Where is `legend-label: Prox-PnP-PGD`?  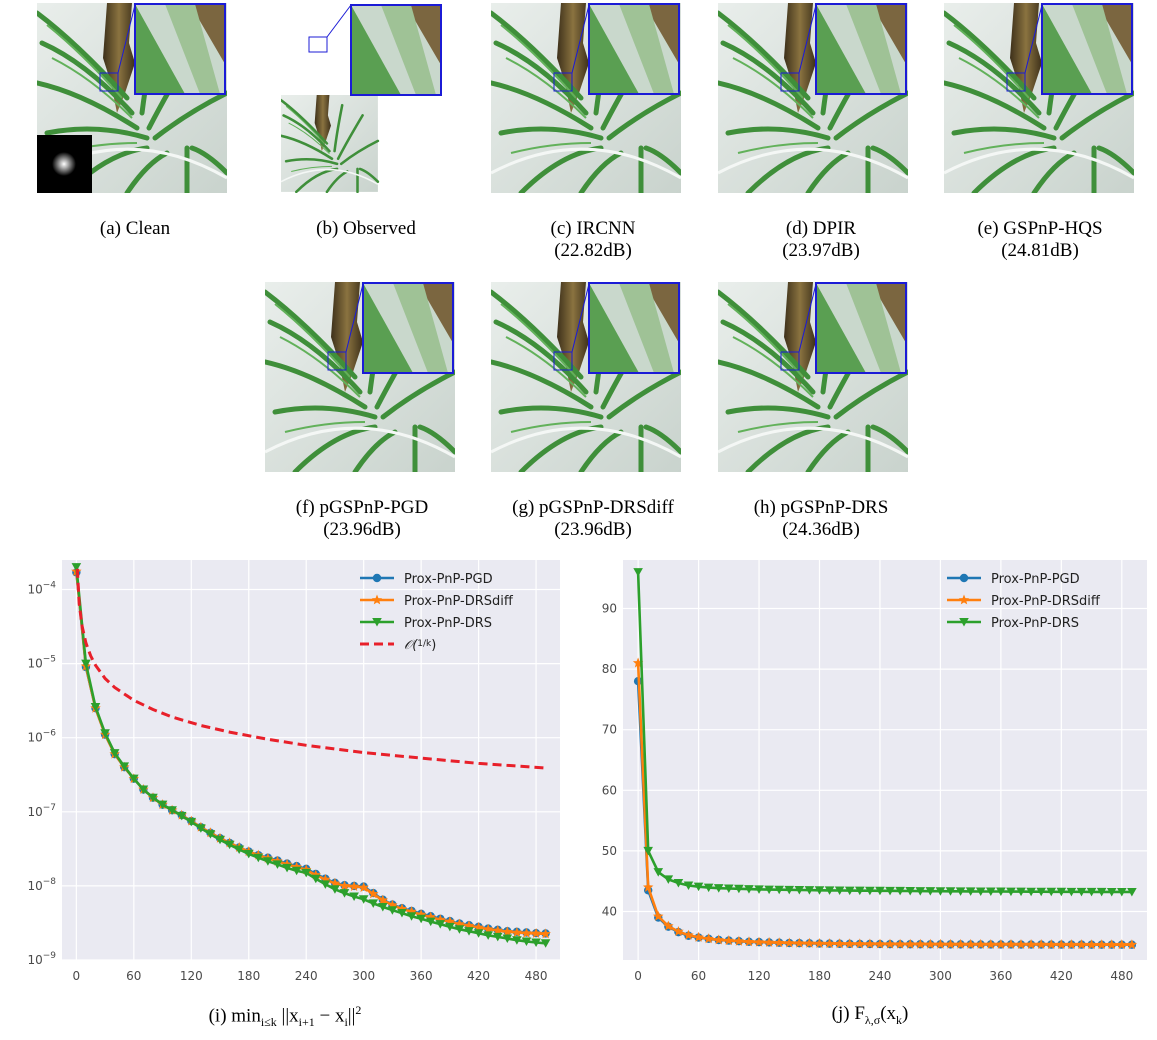 legend-label: Prox-PnP-PGD is located at coordinates (1035, 579).